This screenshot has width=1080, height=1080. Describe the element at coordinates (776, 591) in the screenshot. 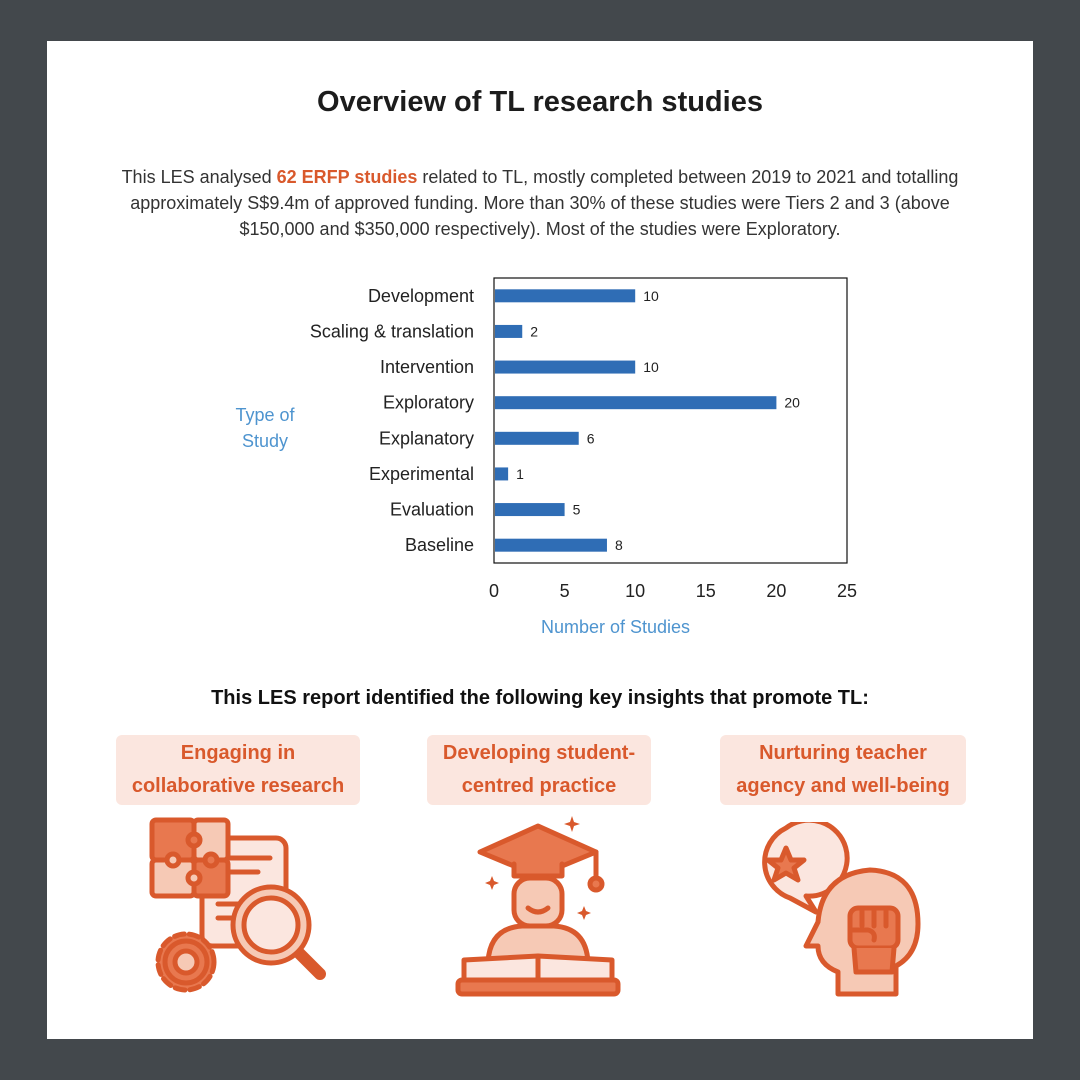

I see `x-tick-label: 20` at that location.